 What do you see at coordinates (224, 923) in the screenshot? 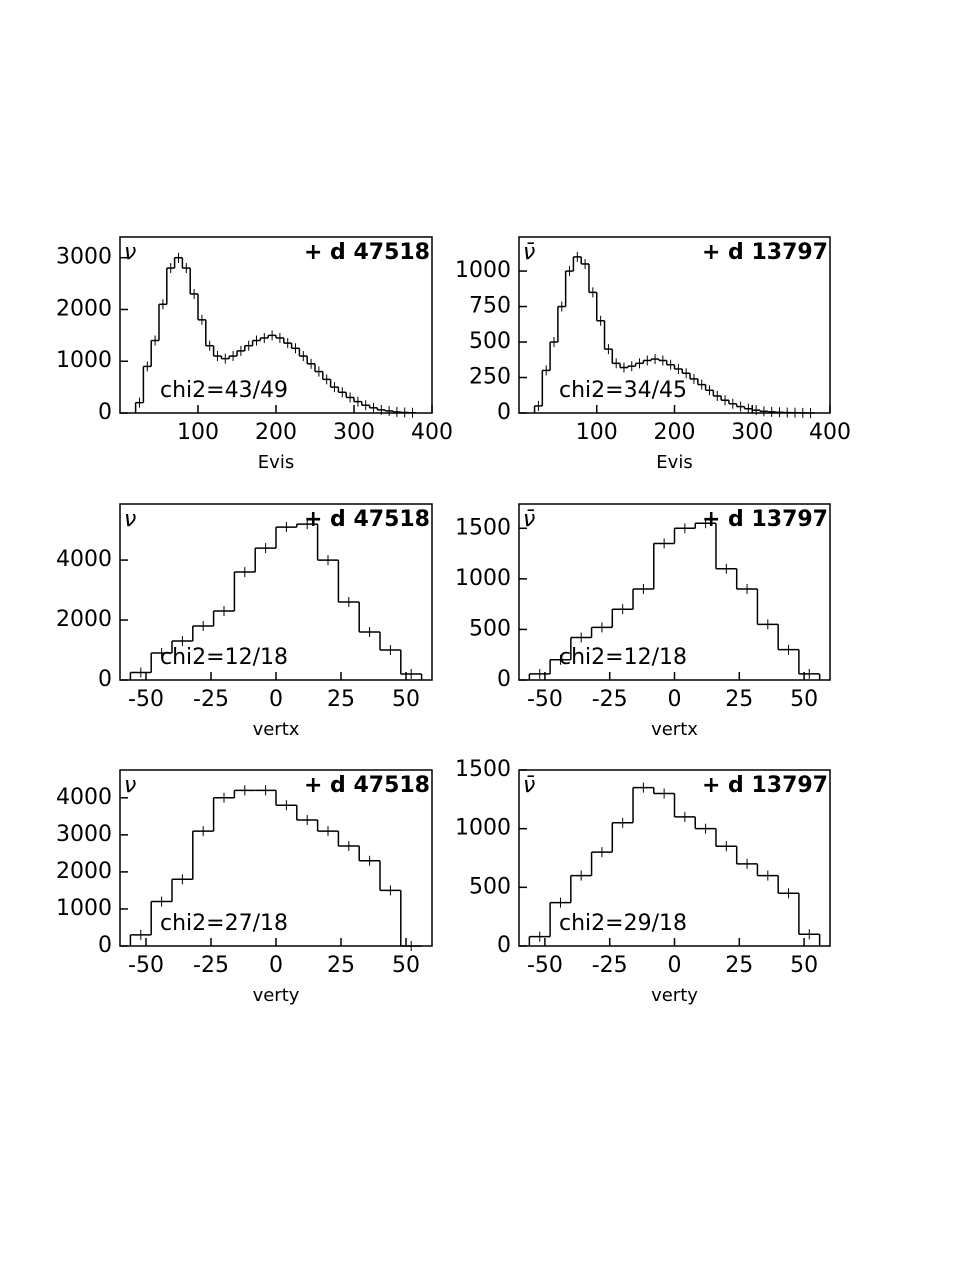
I see `annotation: chi2=27/18` at bounding box center [224, 923].